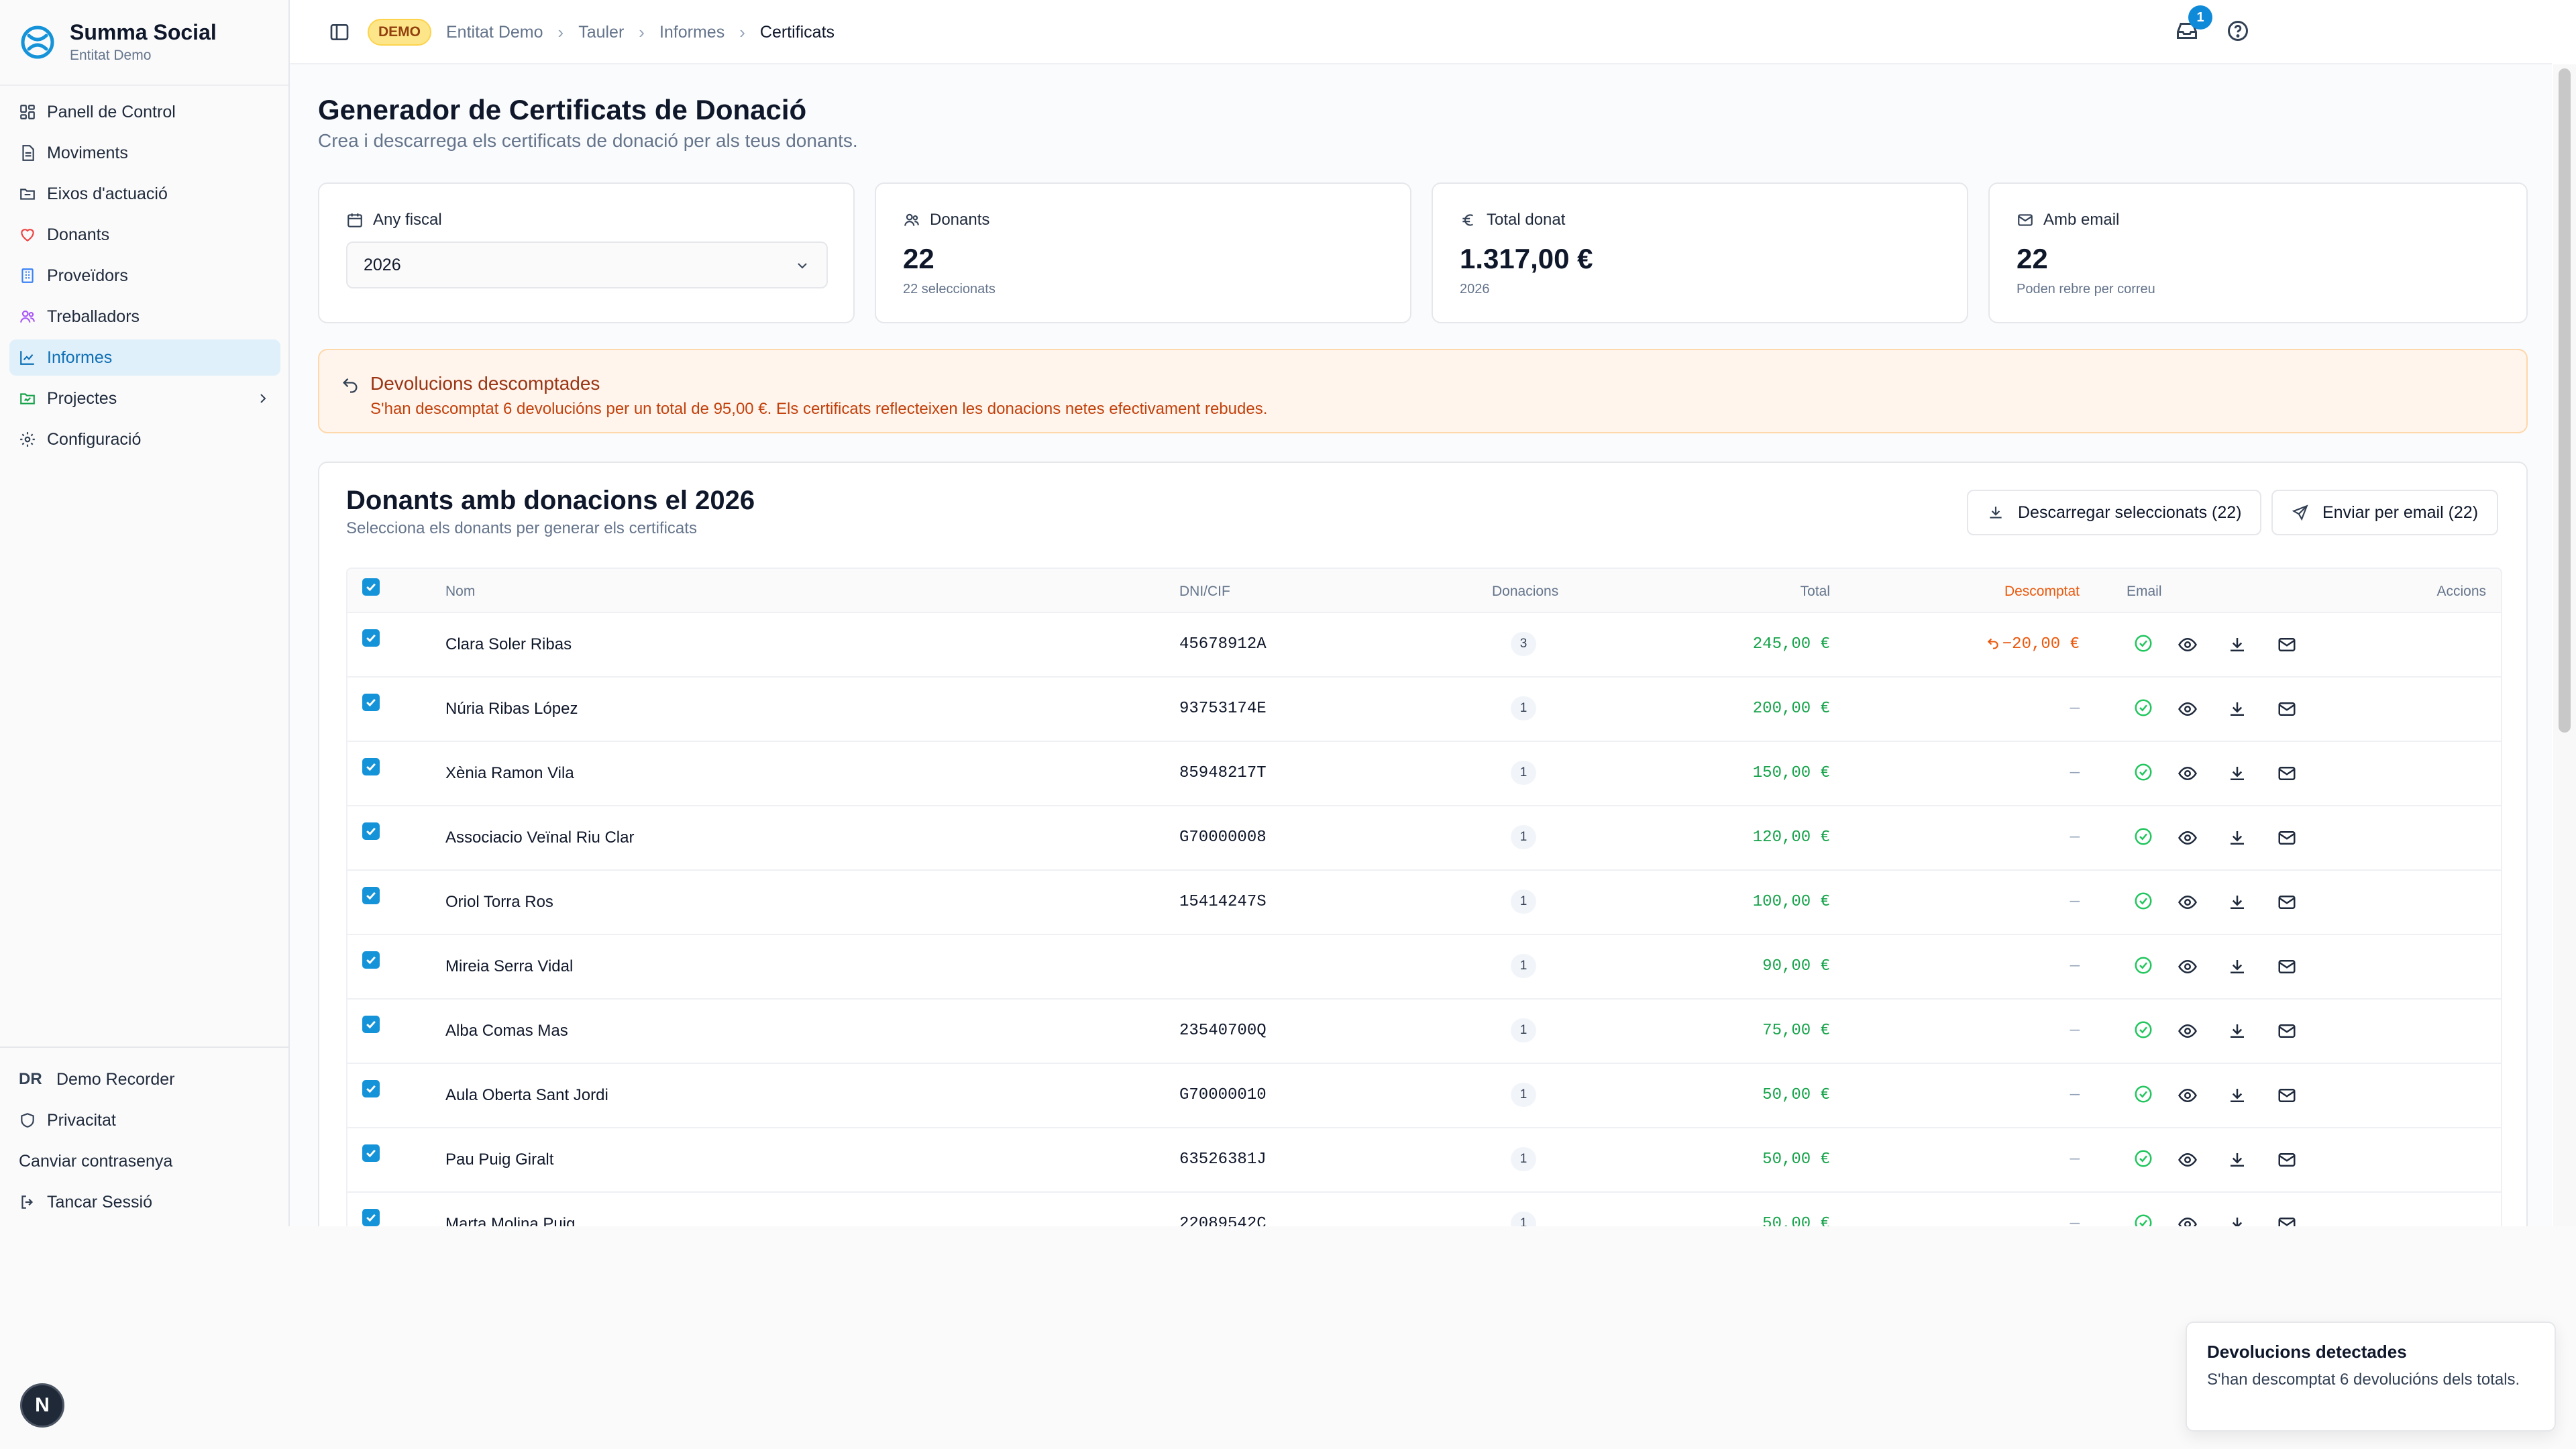  Describe the element at coordinates (494, 32) in the screenshot. I see `breadcrumb-item: Entitat Demo` at that location.